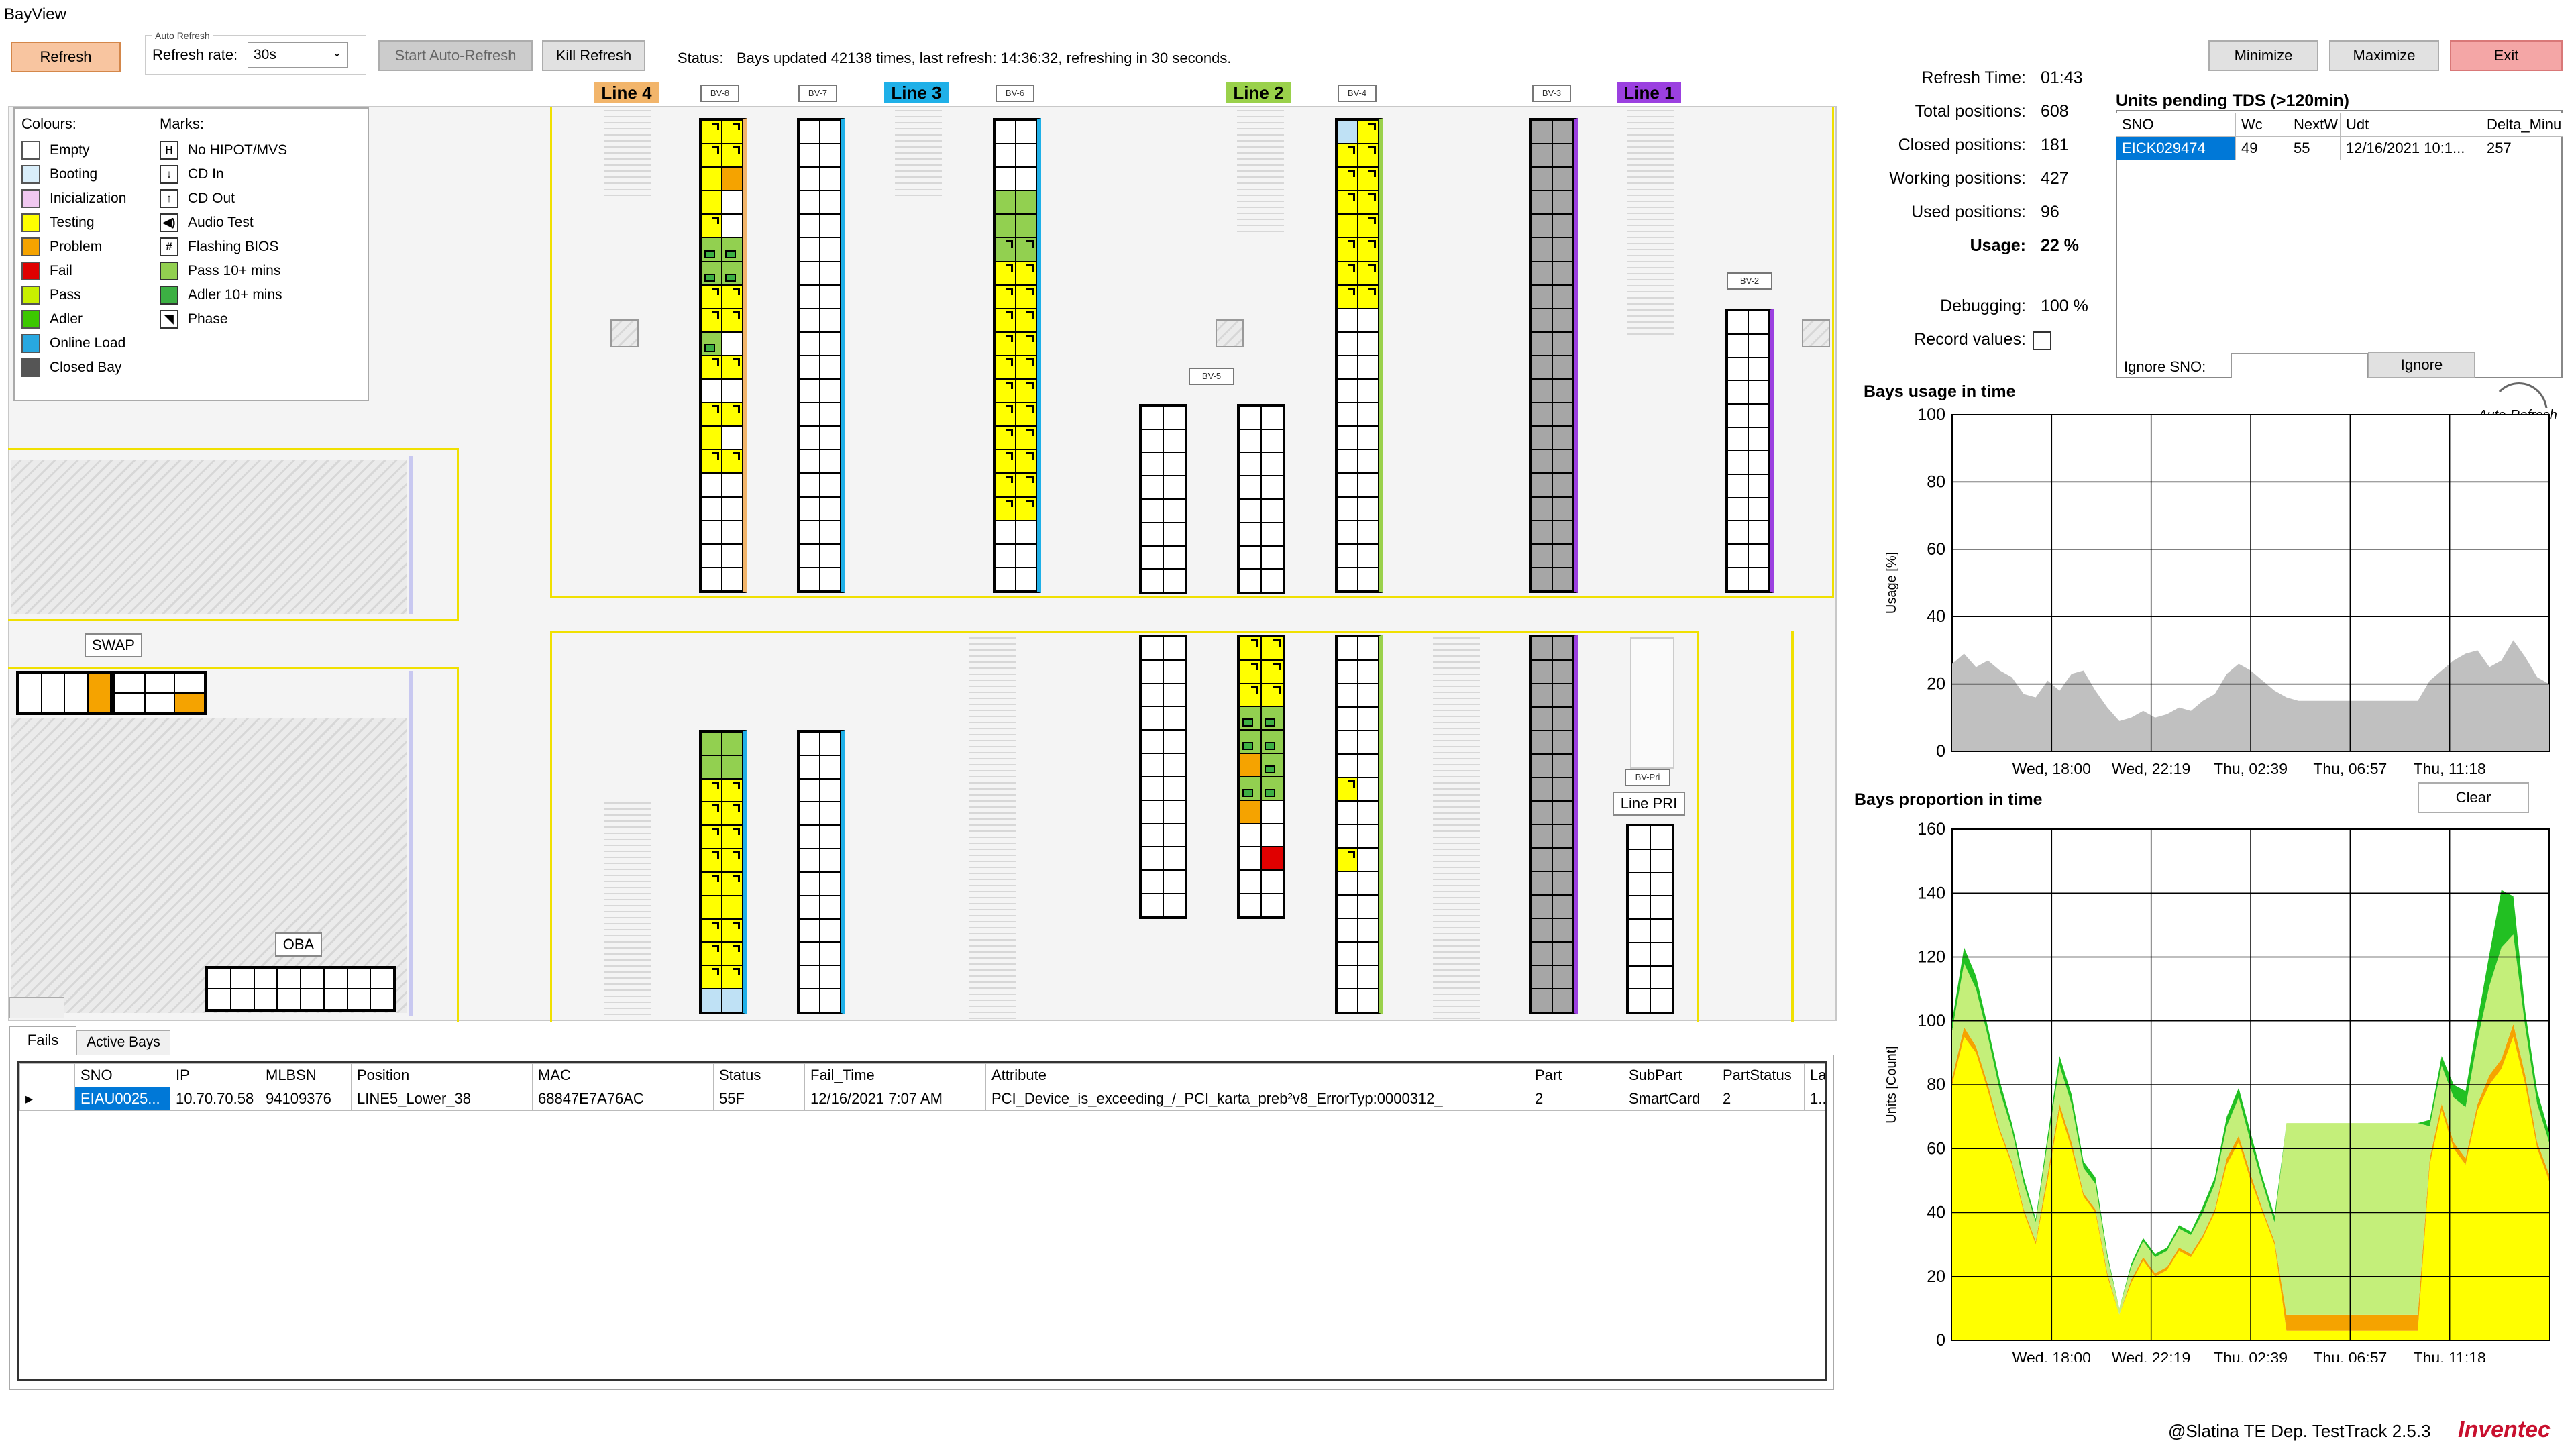 The height and width of the screenshot is (1449, 2576). I want to click on kill-refresh-button: Kill Refresh, so click(593, 55).